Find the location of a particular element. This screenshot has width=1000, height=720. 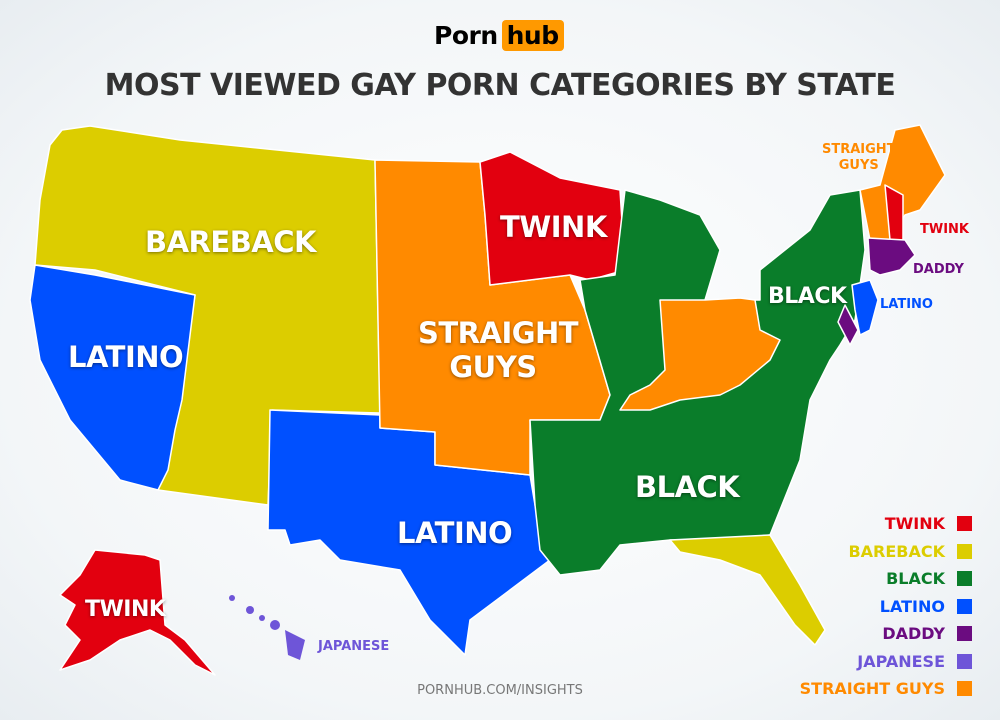

label-twink-midwest: TWINK is located at coordinates (553, 227).